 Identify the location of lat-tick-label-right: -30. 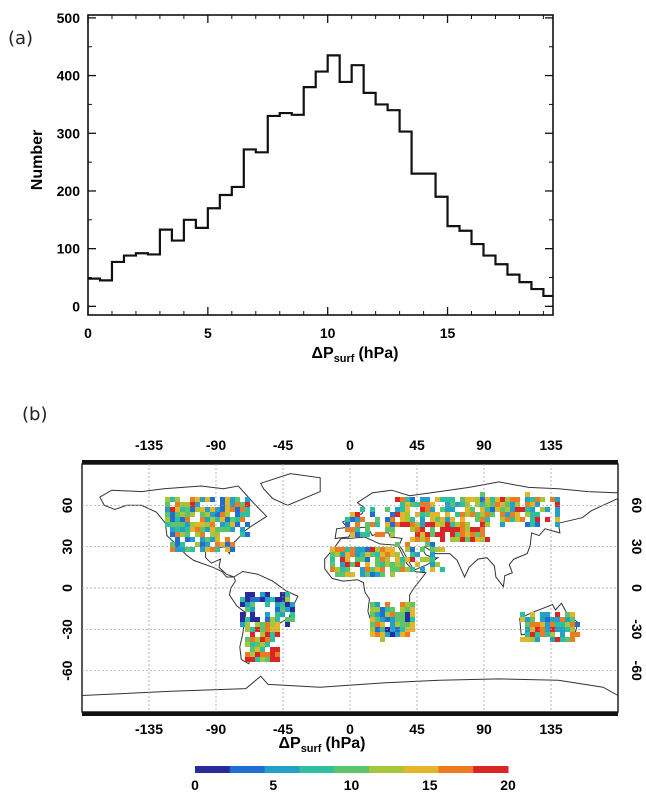
(637, 629).